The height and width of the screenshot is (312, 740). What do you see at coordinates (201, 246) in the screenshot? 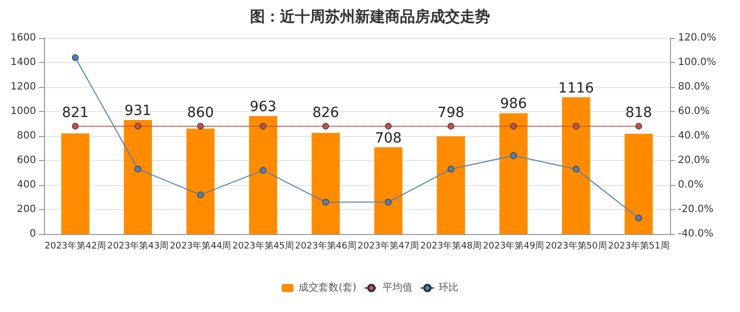
I see `x-tick-label: 2023年第44周` at bounding box center [201, 246].